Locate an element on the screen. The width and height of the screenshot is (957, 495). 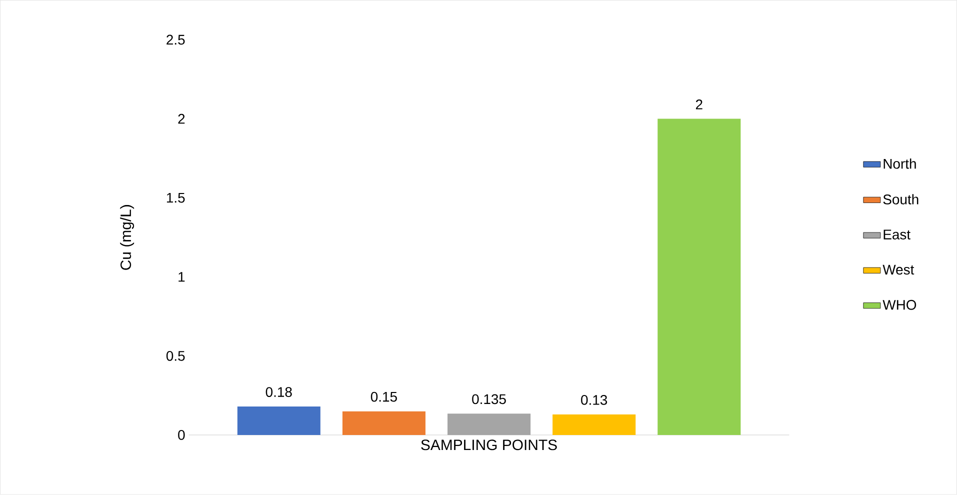
y-tick-label: 0 is located at coordinates (181, 435).